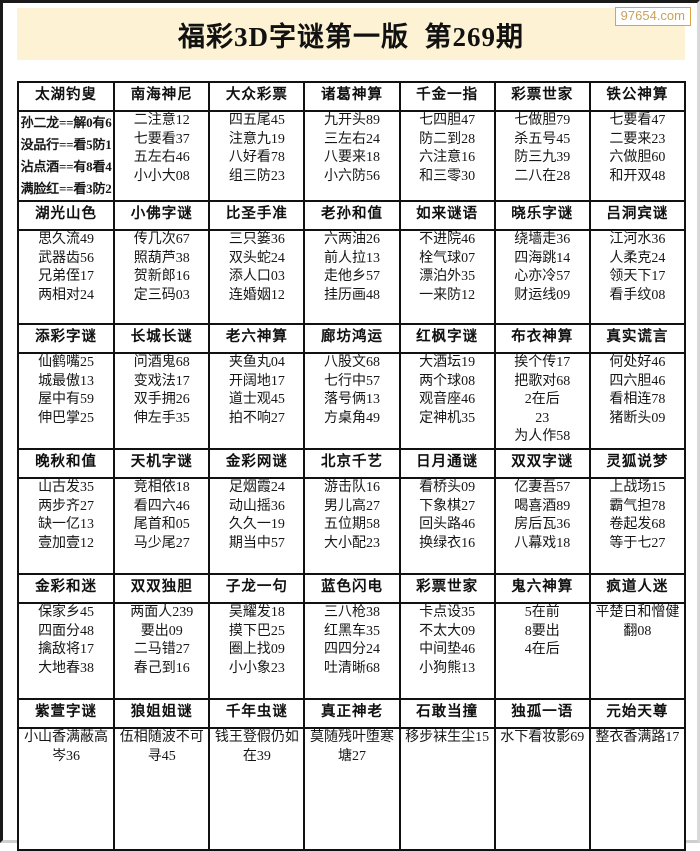  Describe the element at coordinates (352, 714) in the screenshot. I see `column-header: 真正神老` at that location.